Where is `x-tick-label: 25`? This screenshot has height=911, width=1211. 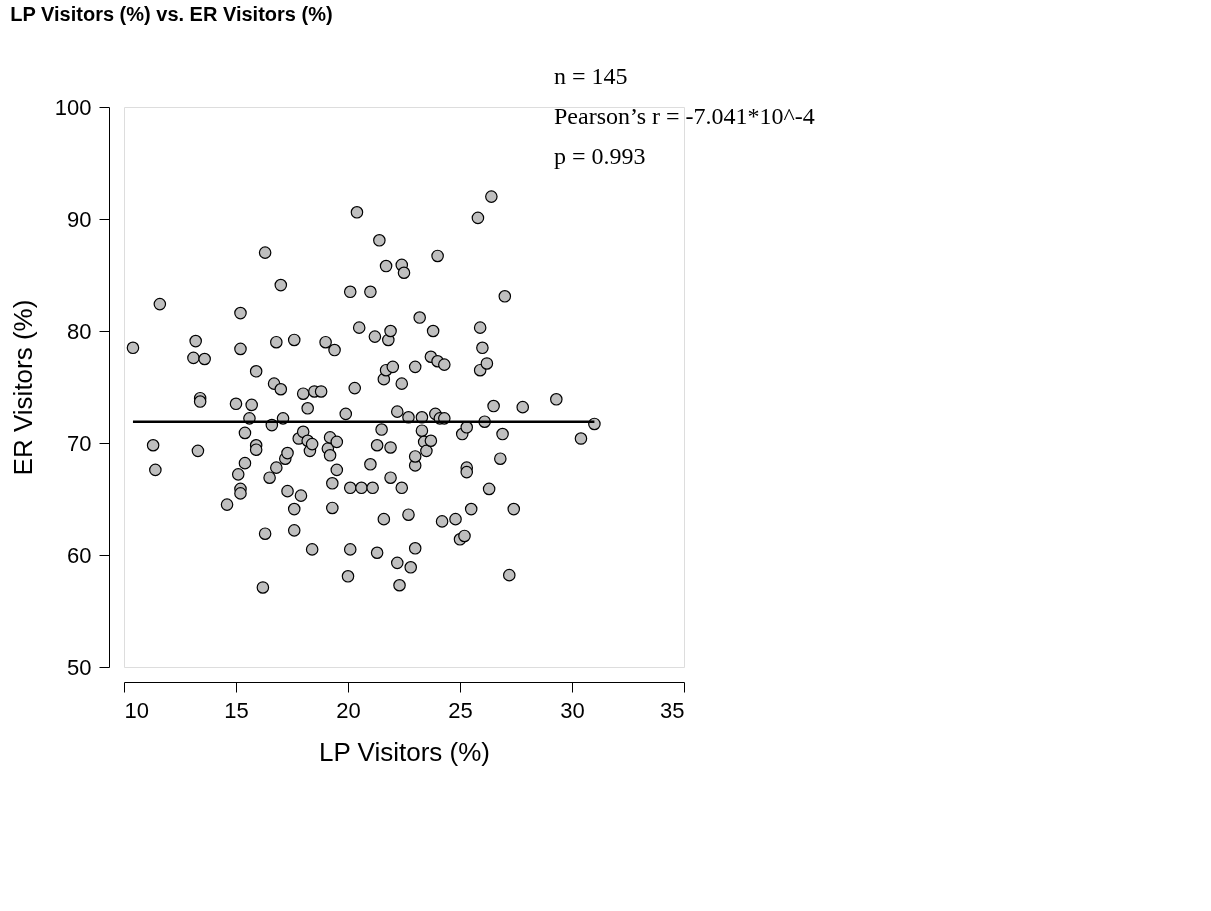
x-tick-label: 25 is located at coordinates (460, 710).